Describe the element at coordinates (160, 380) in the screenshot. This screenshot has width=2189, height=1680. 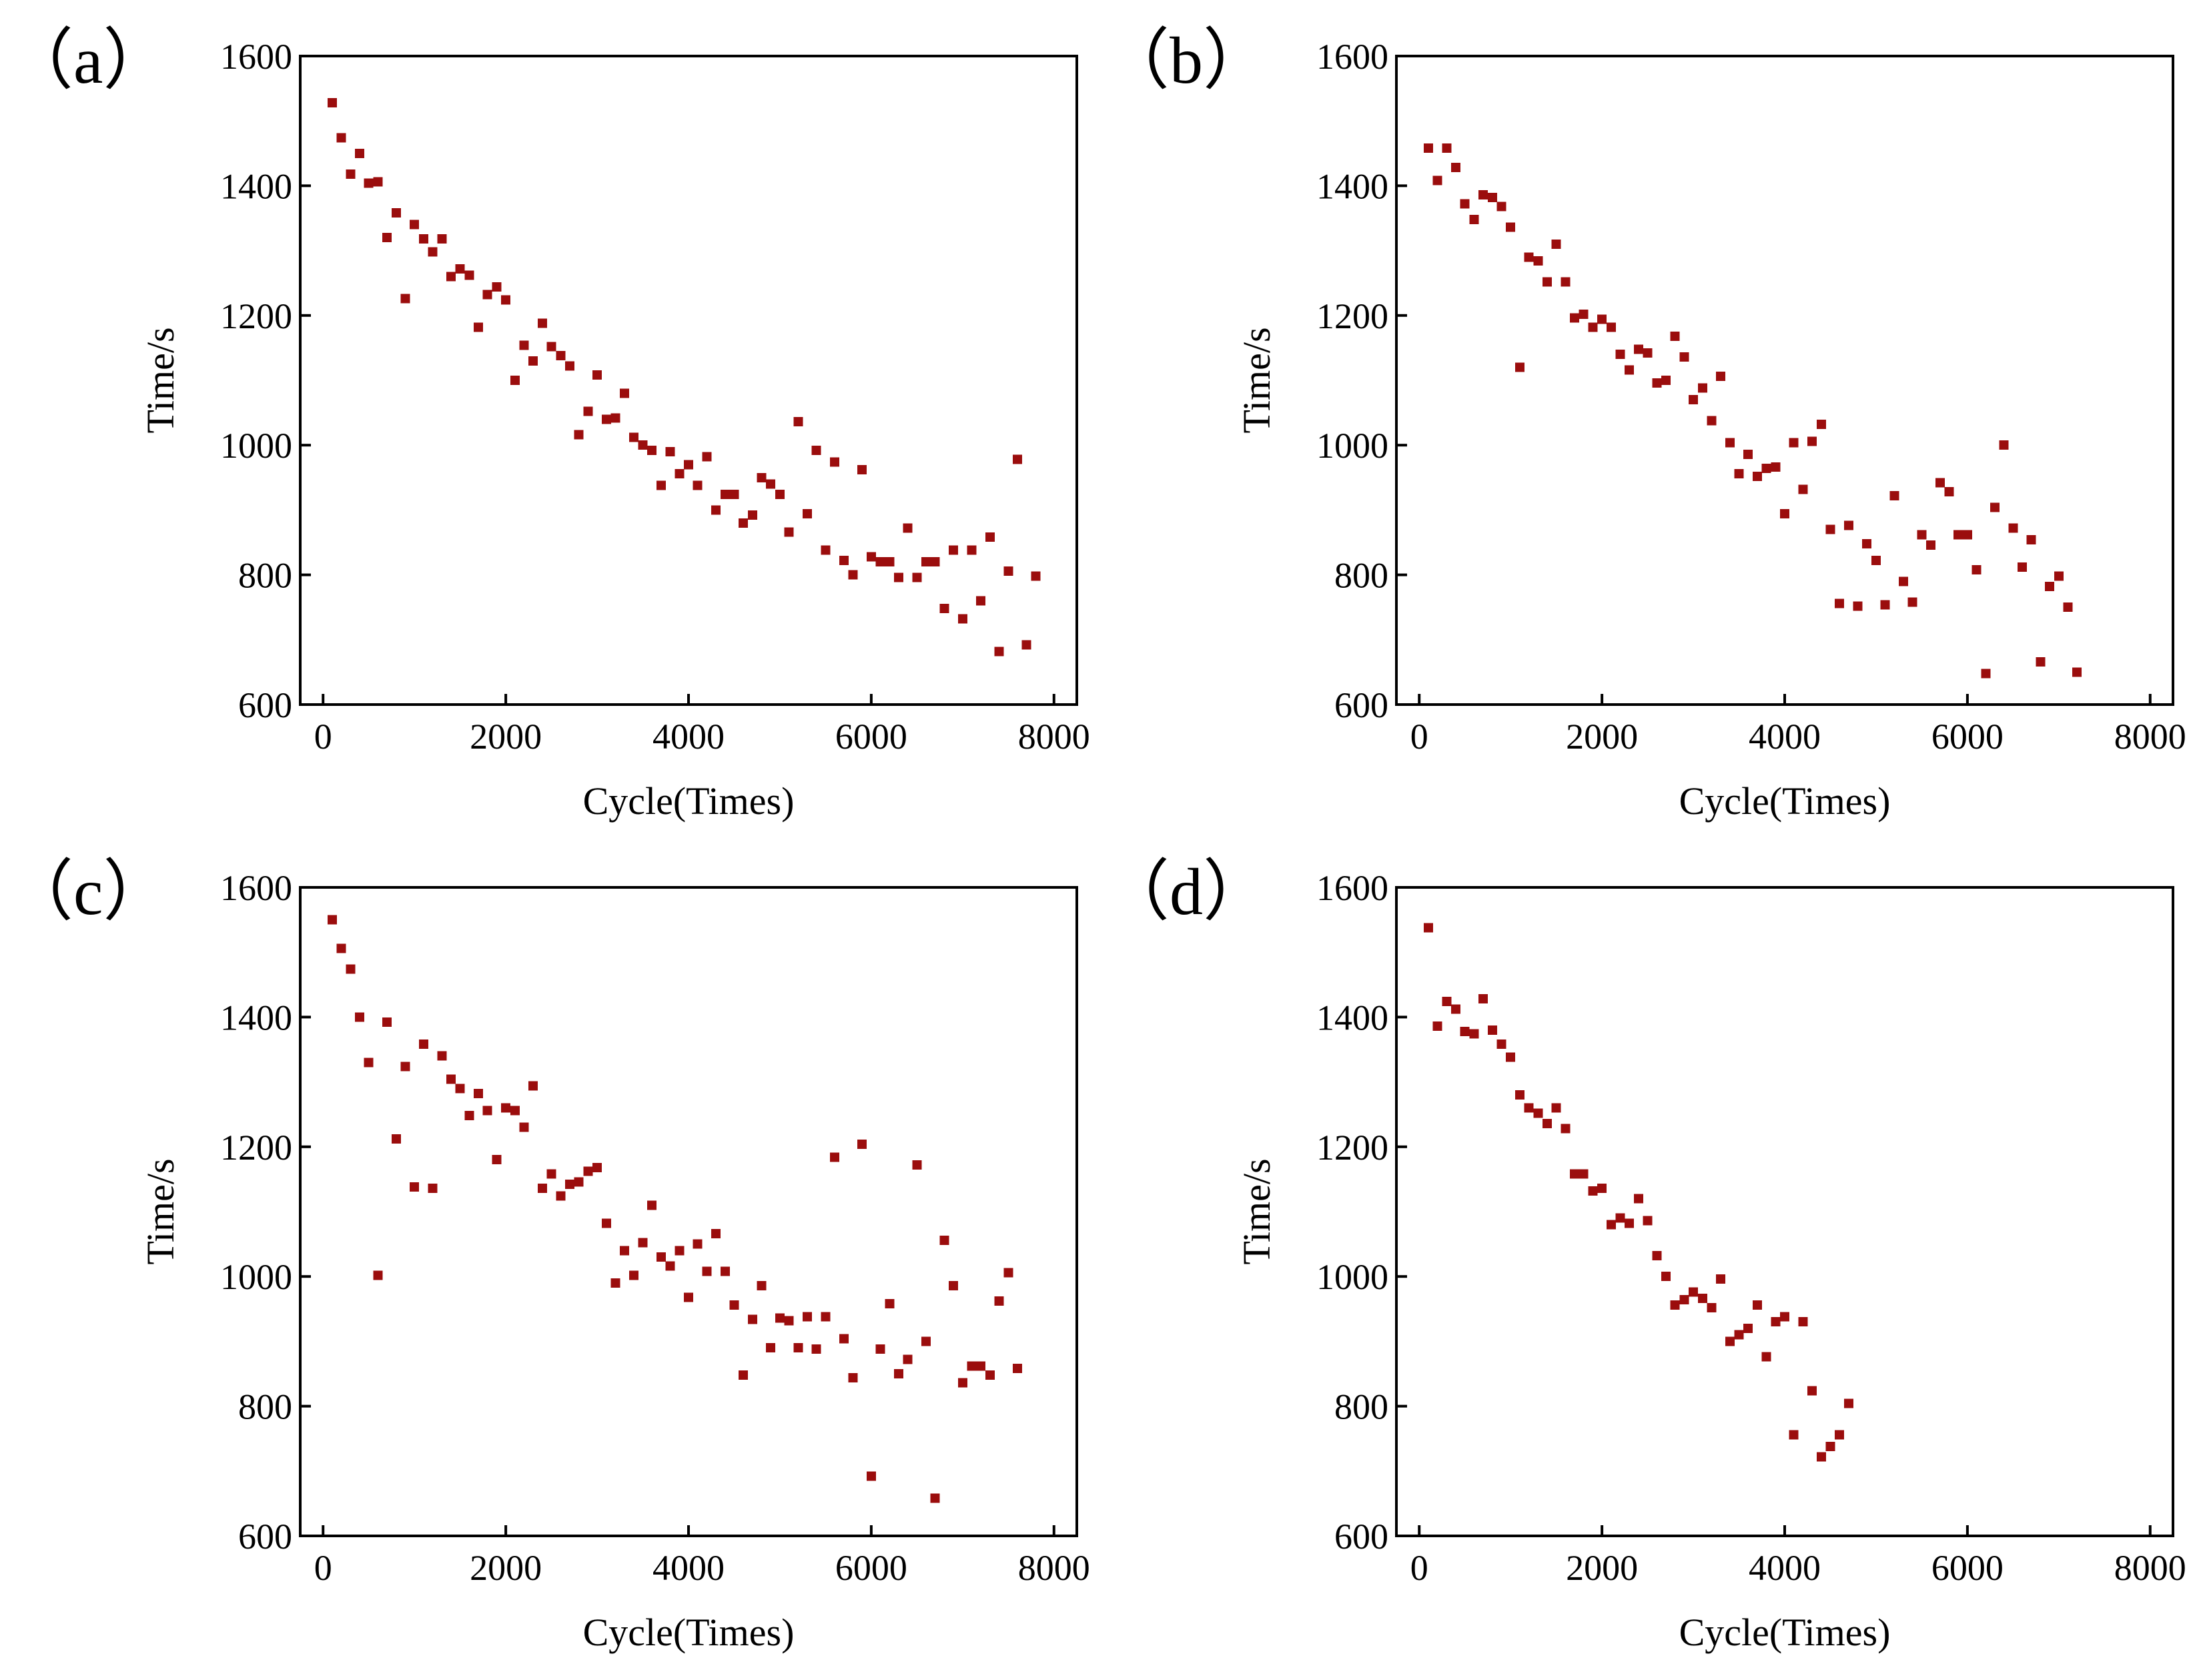
I see `y-axis-title: Time/s` at that location.